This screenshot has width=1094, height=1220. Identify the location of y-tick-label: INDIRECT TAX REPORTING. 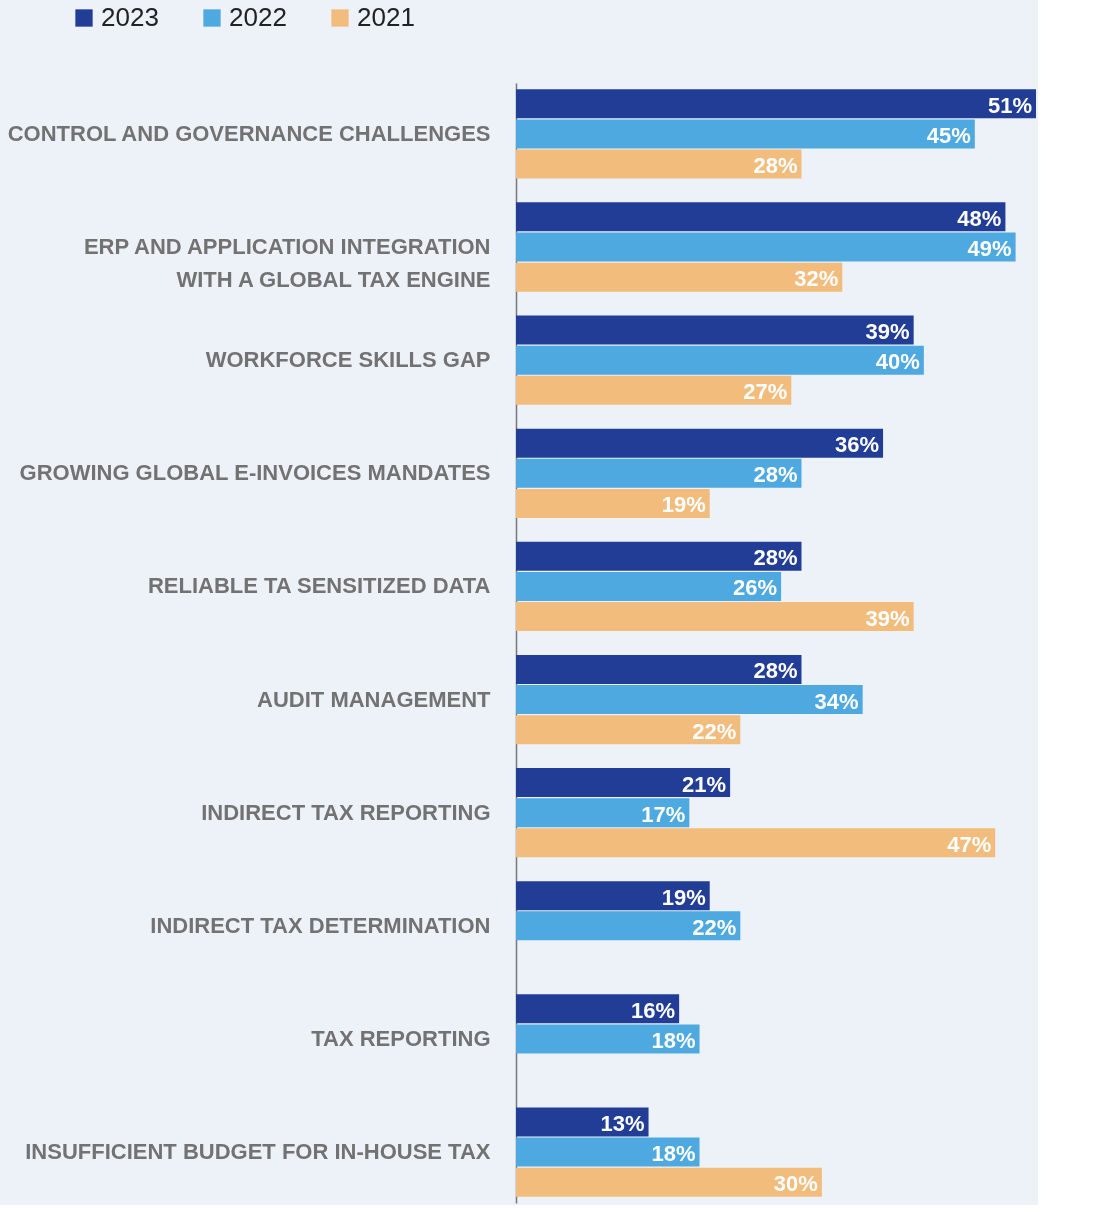
(346, 812).